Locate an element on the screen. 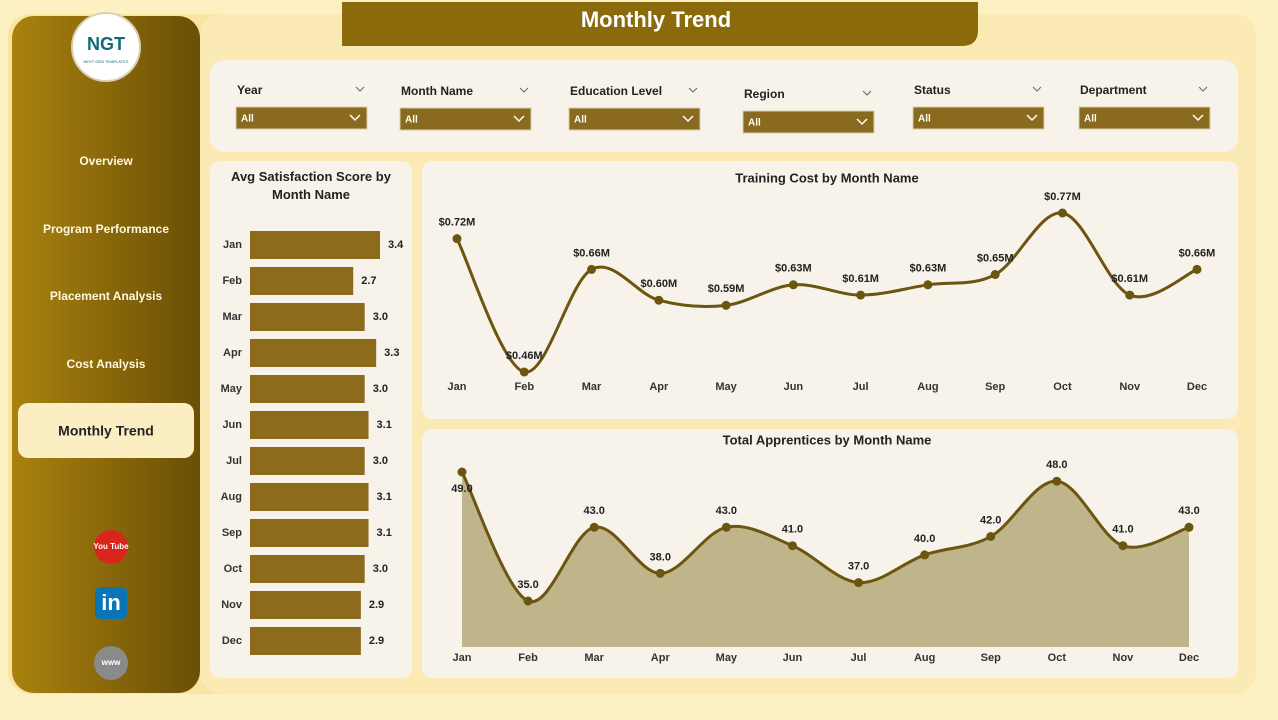  data-label: 37.0 is located at coordinates (858, 566).